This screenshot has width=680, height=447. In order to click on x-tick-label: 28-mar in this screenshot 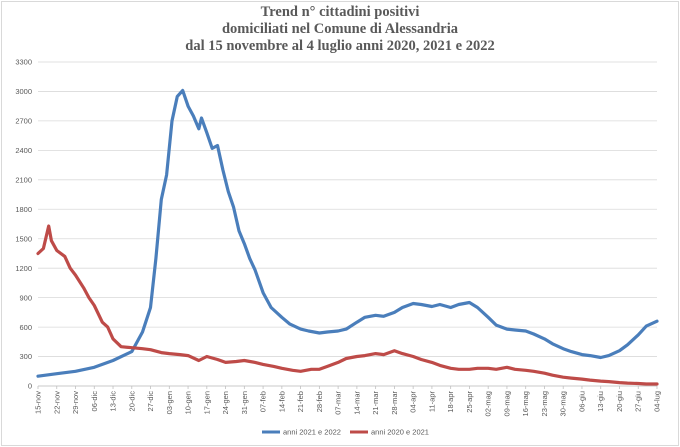, I will do `click(394, 403)`.